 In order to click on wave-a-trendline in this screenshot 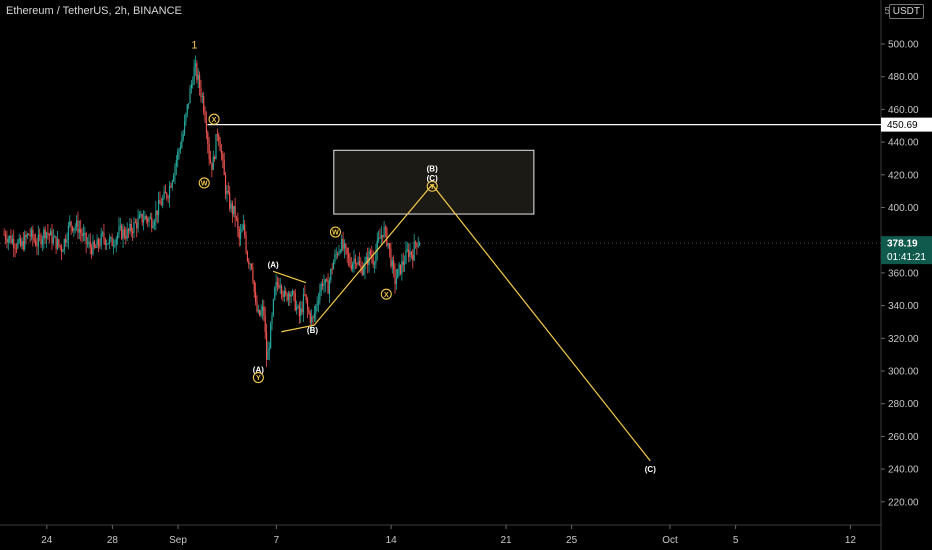, I will do `click(289, 277)`.